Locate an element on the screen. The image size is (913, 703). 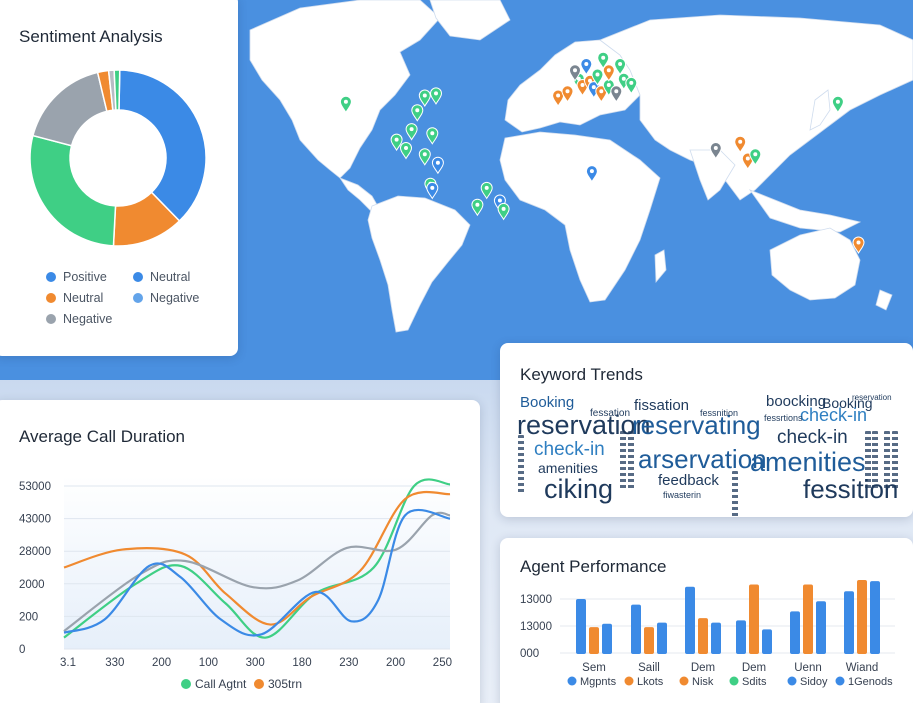
keyword-word: fessrtions is located at coordinates (783, 418).